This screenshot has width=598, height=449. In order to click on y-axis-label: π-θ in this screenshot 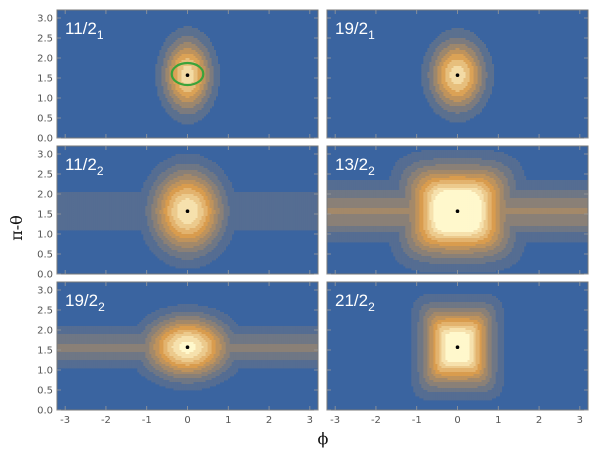, I will do `click(16, 228)`.